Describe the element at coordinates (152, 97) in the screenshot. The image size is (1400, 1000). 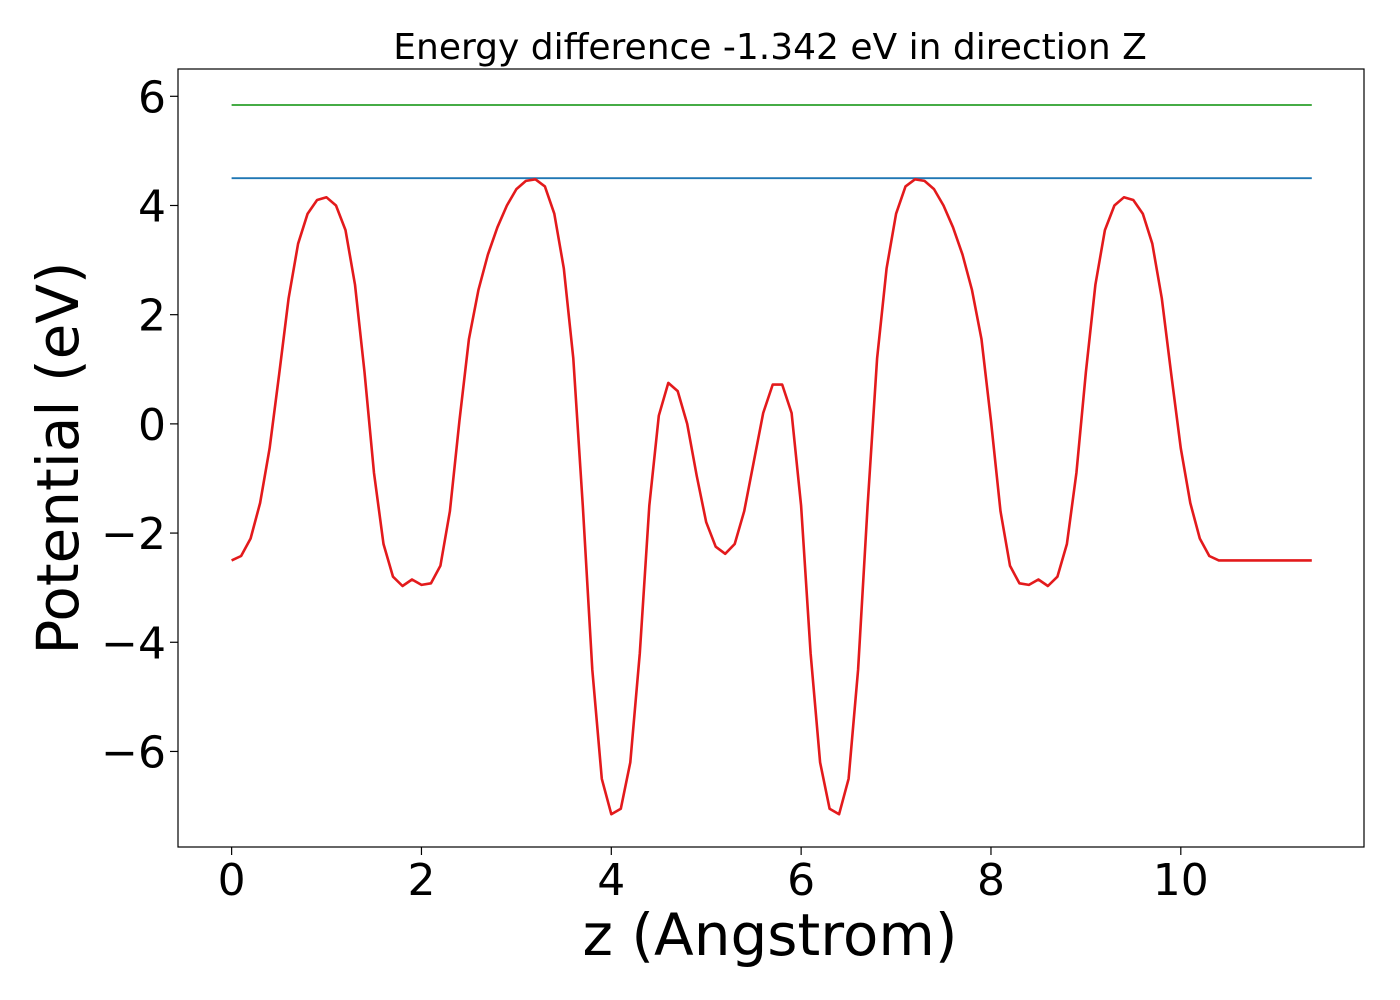
I see `y-tick-label: 6` at that location.